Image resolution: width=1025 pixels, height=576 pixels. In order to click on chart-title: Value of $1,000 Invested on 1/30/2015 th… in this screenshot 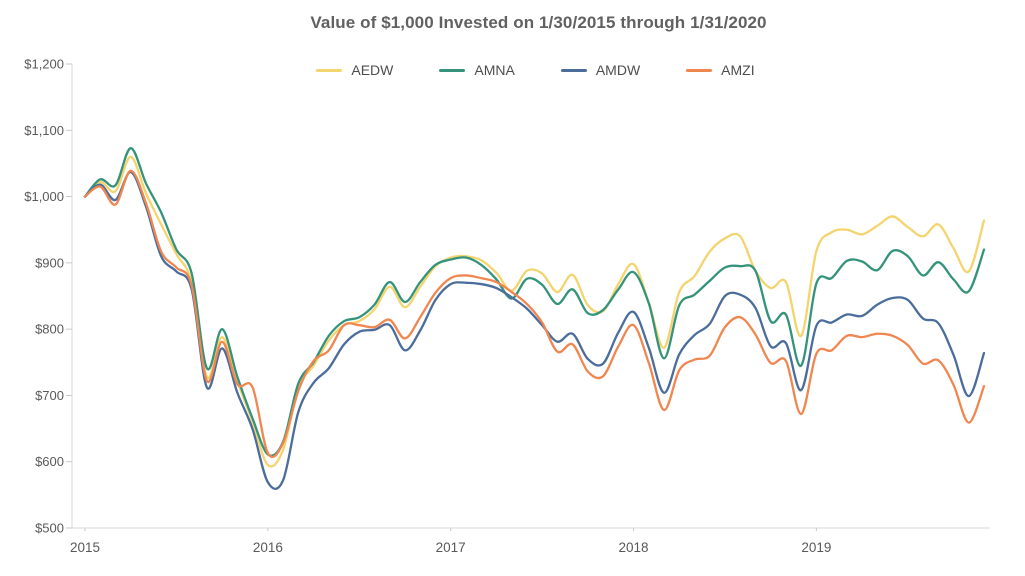, I will do `click(538, 22)`.